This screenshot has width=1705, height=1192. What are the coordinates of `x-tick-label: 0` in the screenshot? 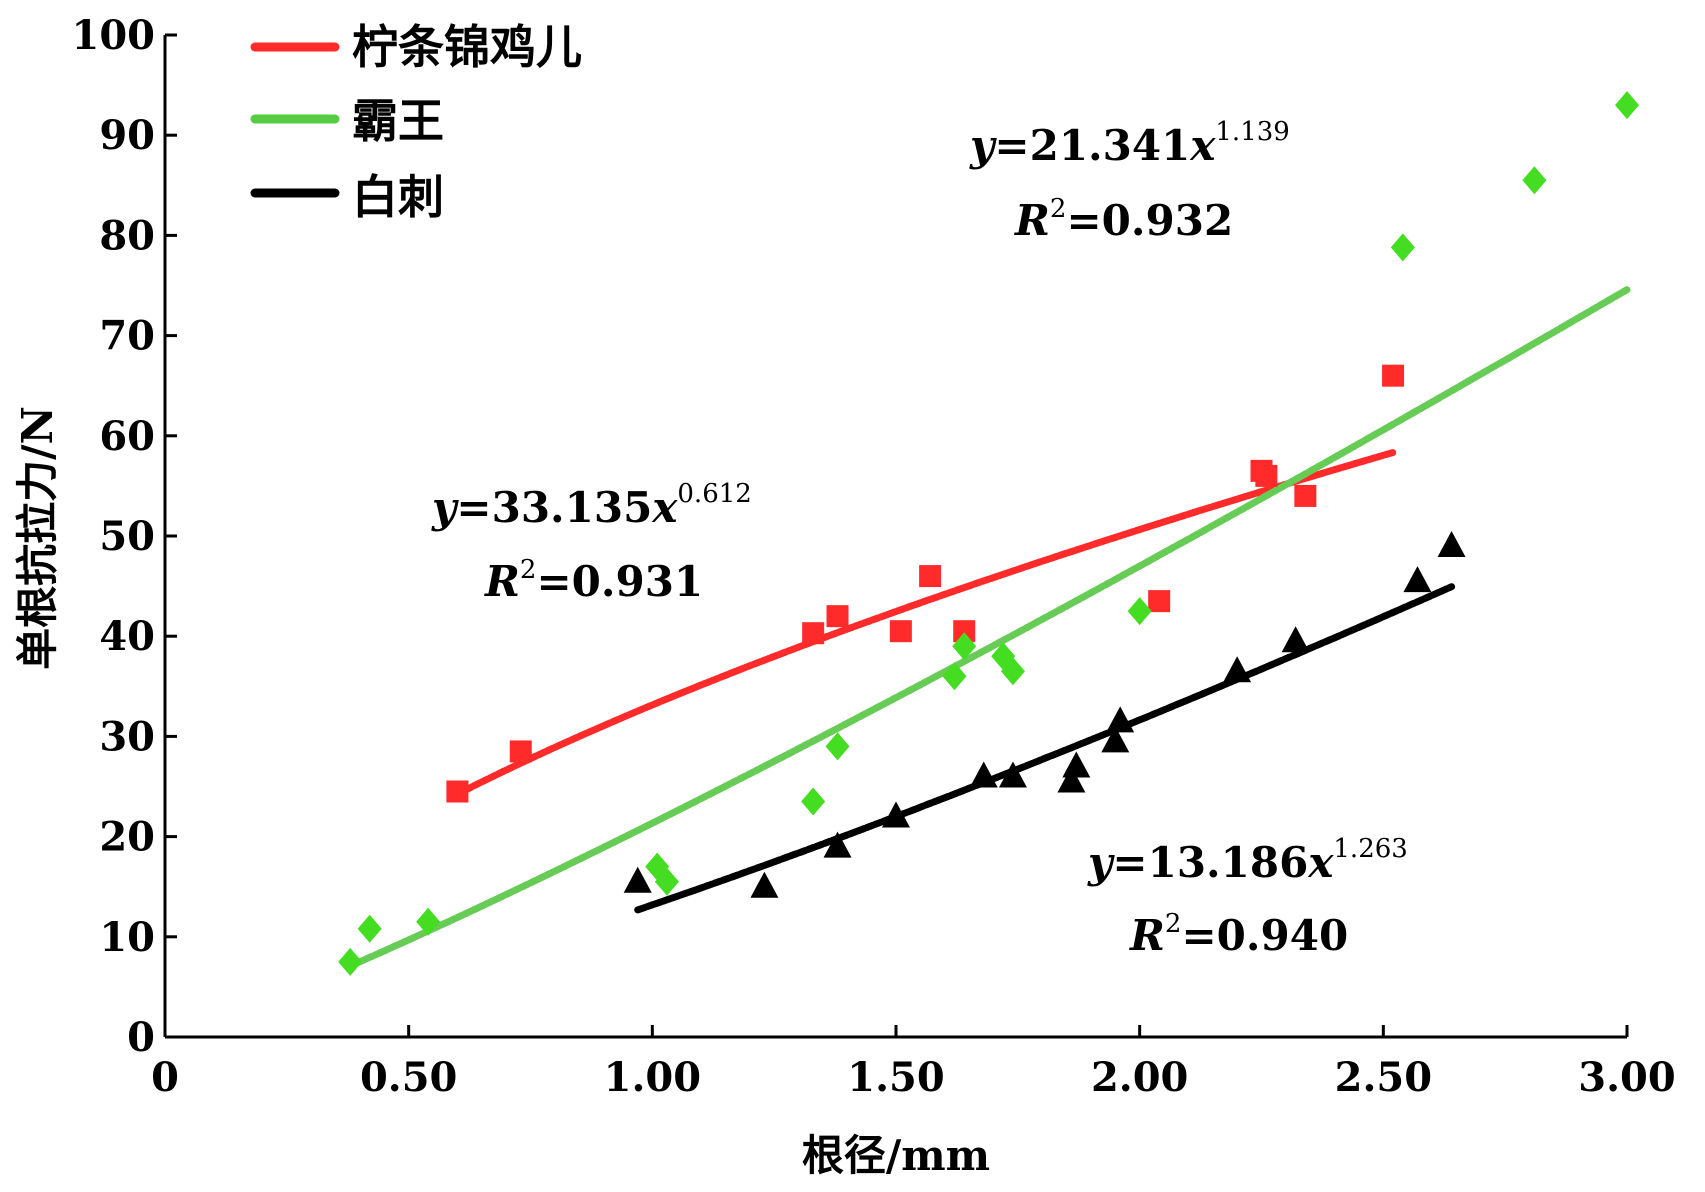 It's located at (165, 1077).